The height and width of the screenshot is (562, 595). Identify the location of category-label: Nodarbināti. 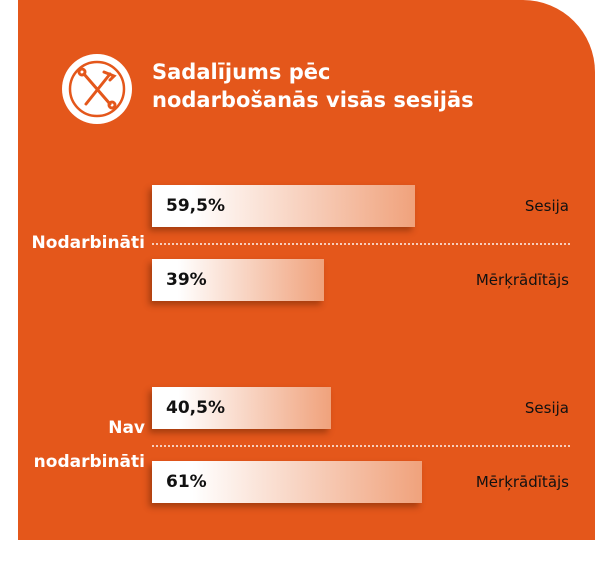
(88, 243).